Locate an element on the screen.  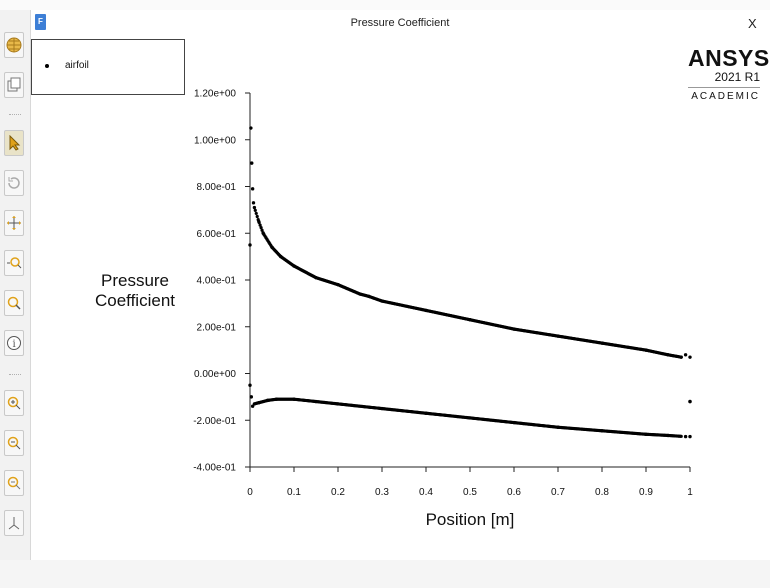
zoom-fit-icon is located at coordinates (14, 483).